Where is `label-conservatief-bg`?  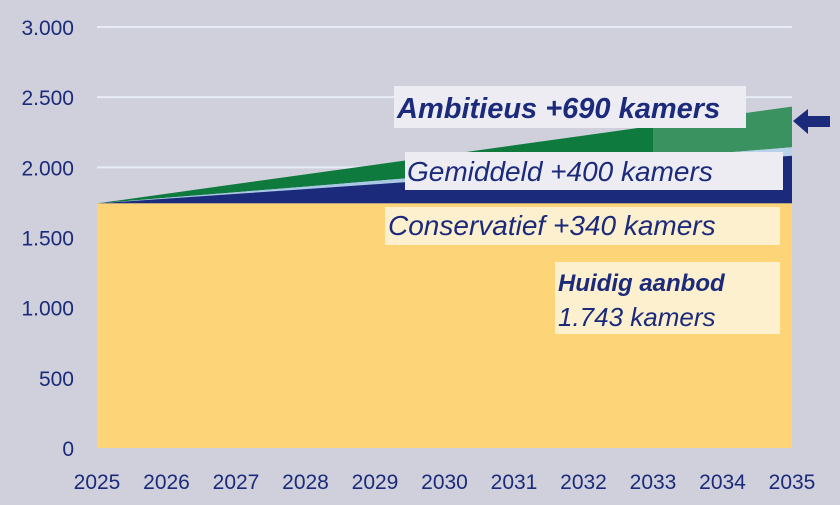
label-conservatief-bg is located at coordinates (582, 226).